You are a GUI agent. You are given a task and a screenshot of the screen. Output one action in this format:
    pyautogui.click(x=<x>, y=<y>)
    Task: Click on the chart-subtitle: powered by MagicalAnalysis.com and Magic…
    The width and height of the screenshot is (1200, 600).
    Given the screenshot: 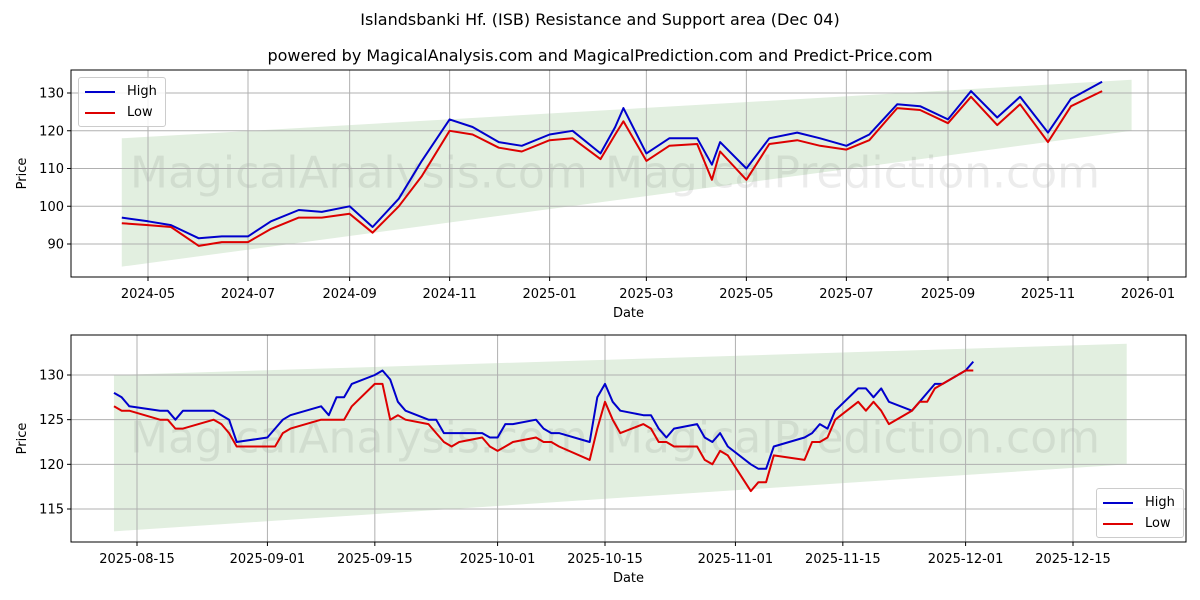 What is the action you would take?
    pyautogui.click(x=600, y=55)
    